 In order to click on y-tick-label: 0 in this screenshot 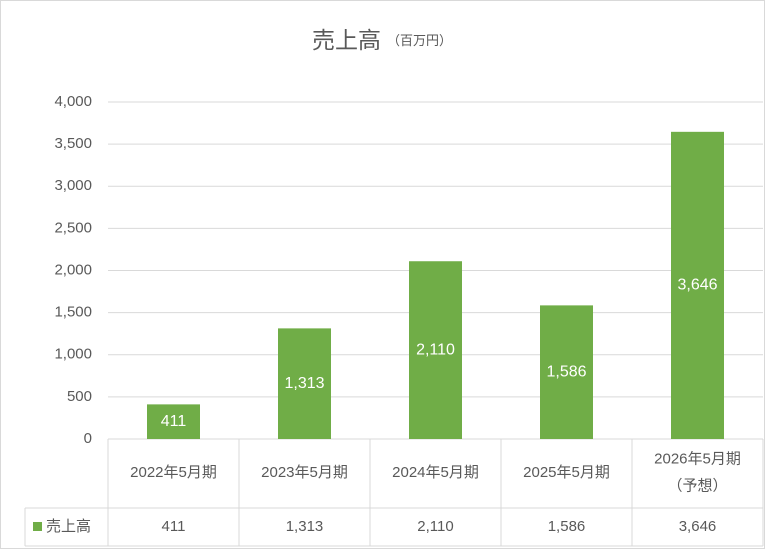, I will do `click(88, 438)`.